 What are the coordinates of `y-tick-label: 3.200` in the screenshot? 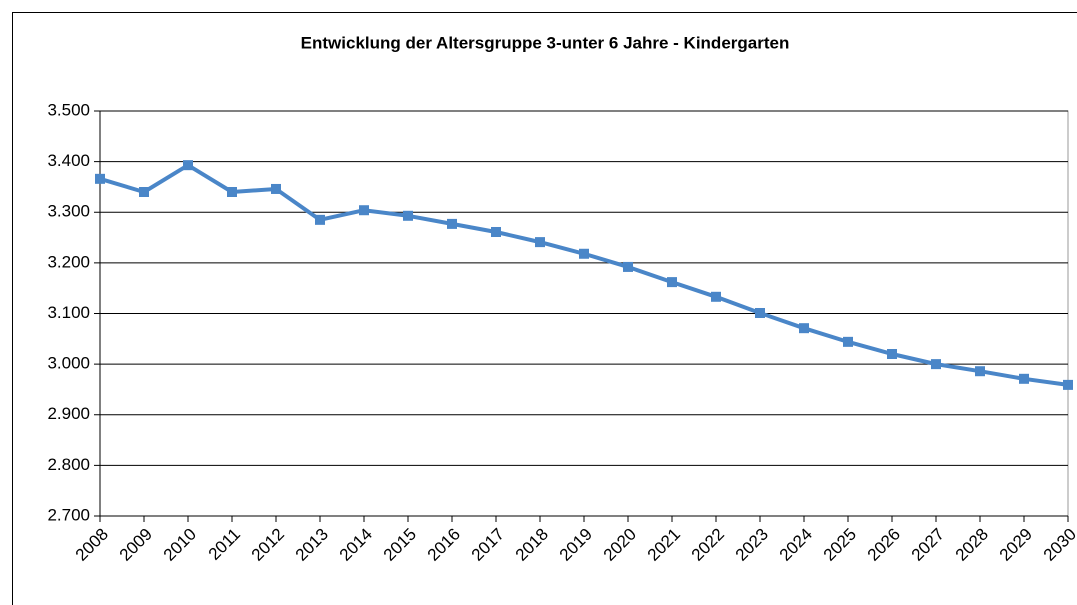 It's located at (68, 261).